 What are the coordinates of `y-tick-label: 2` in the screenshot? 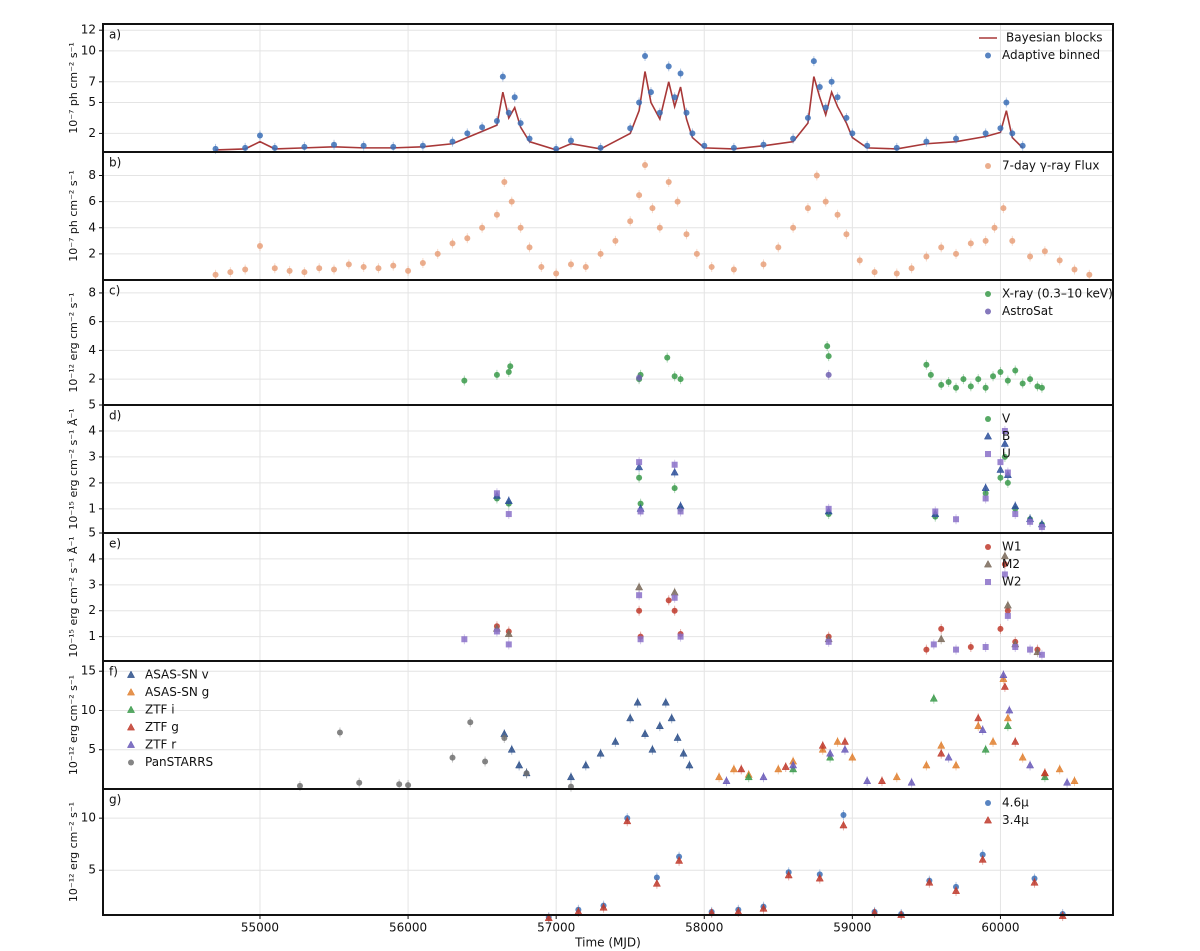 It's located at (92, 379).